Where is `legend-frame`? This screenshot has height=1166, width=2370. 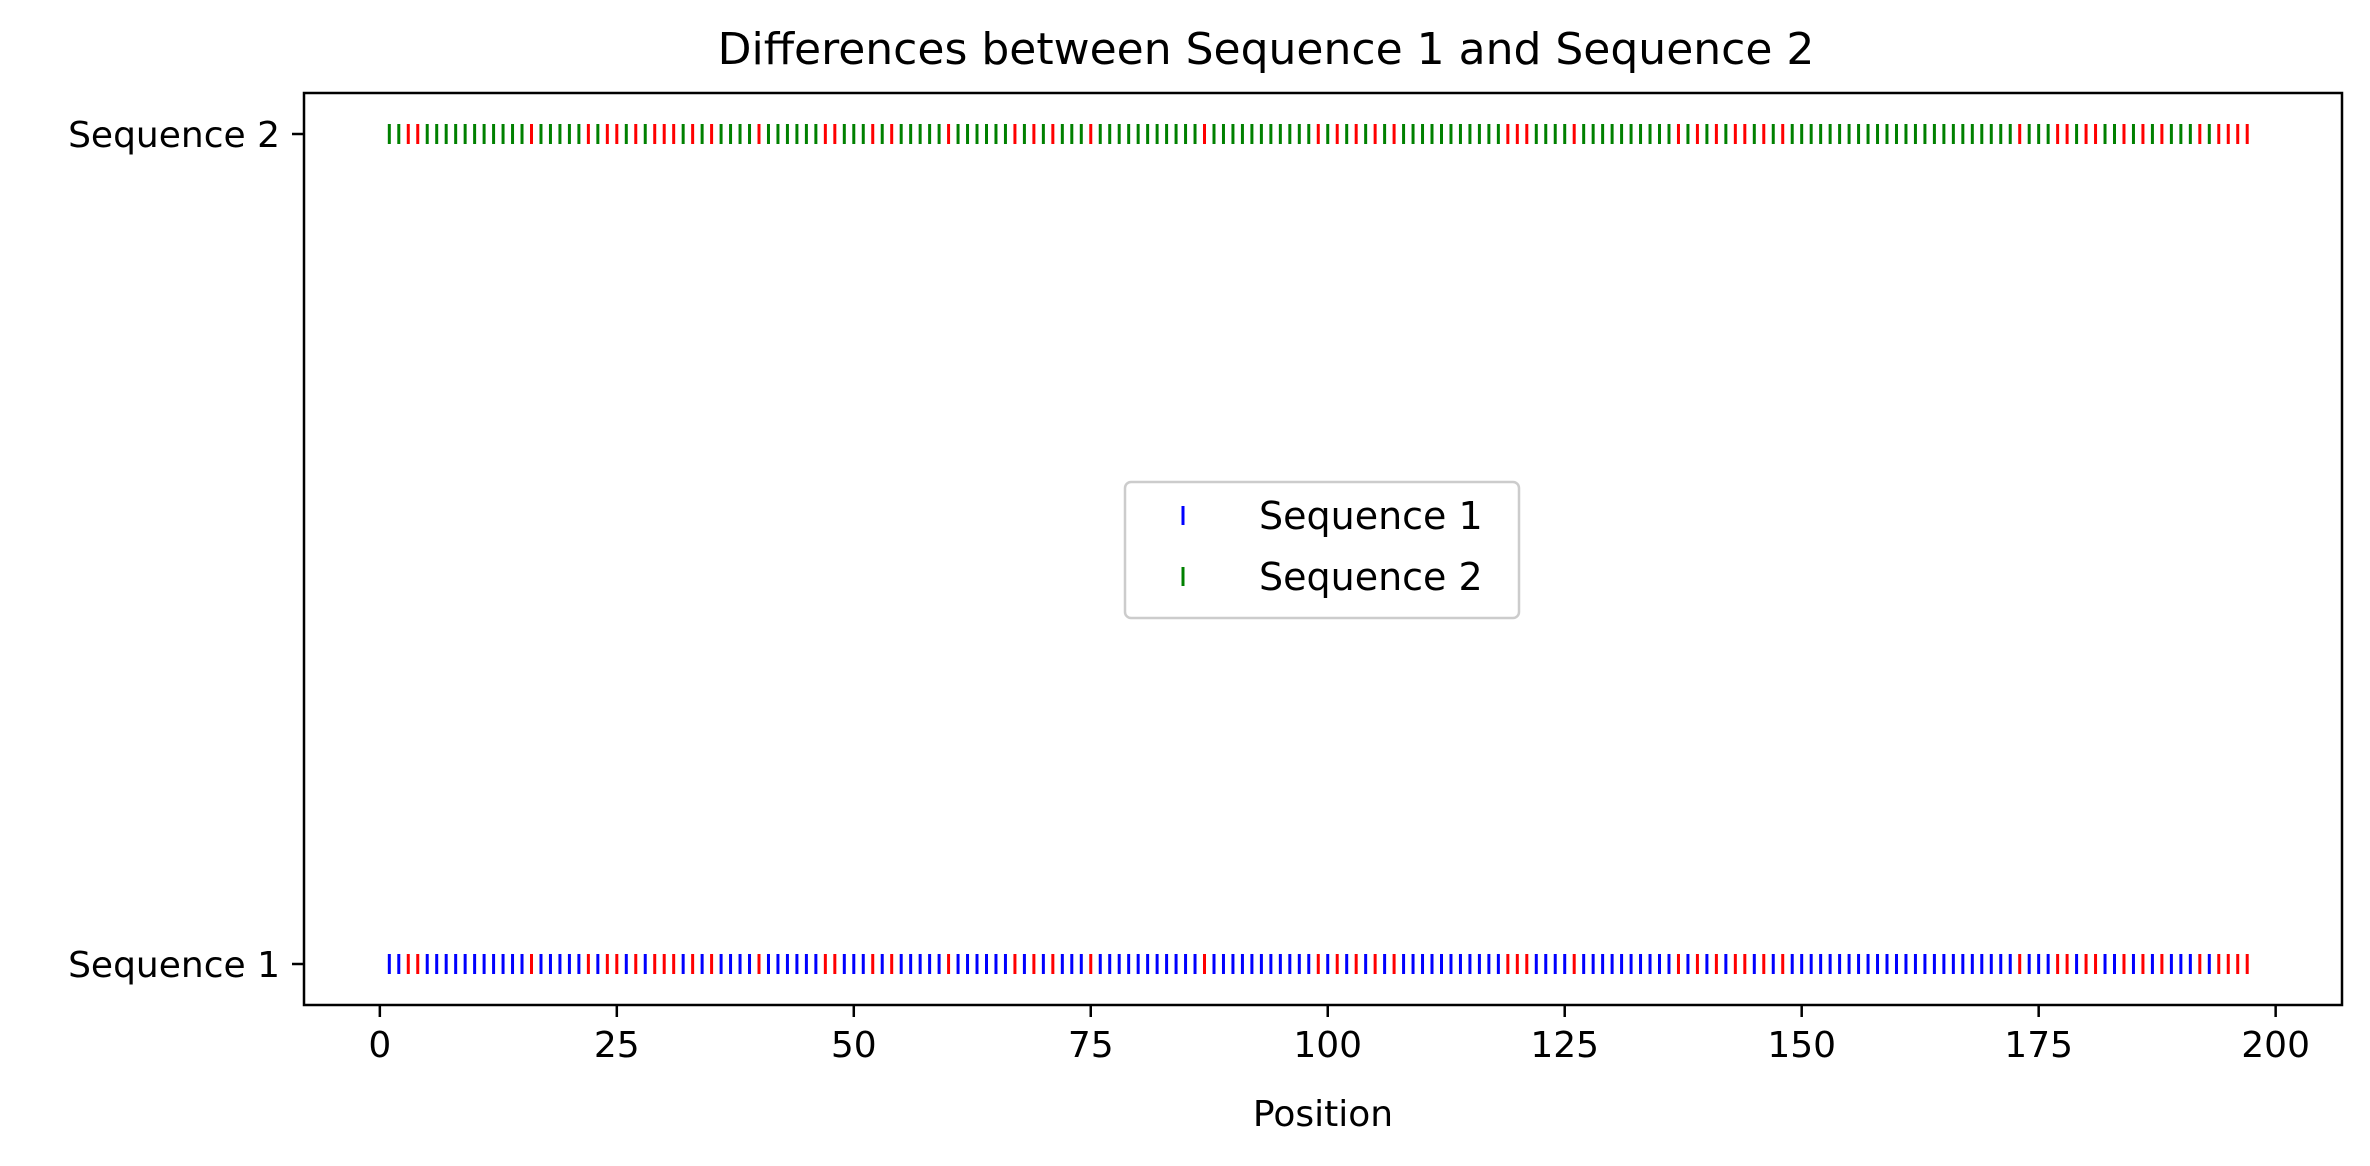 legend-frame is located at coordinates (1322, 550).